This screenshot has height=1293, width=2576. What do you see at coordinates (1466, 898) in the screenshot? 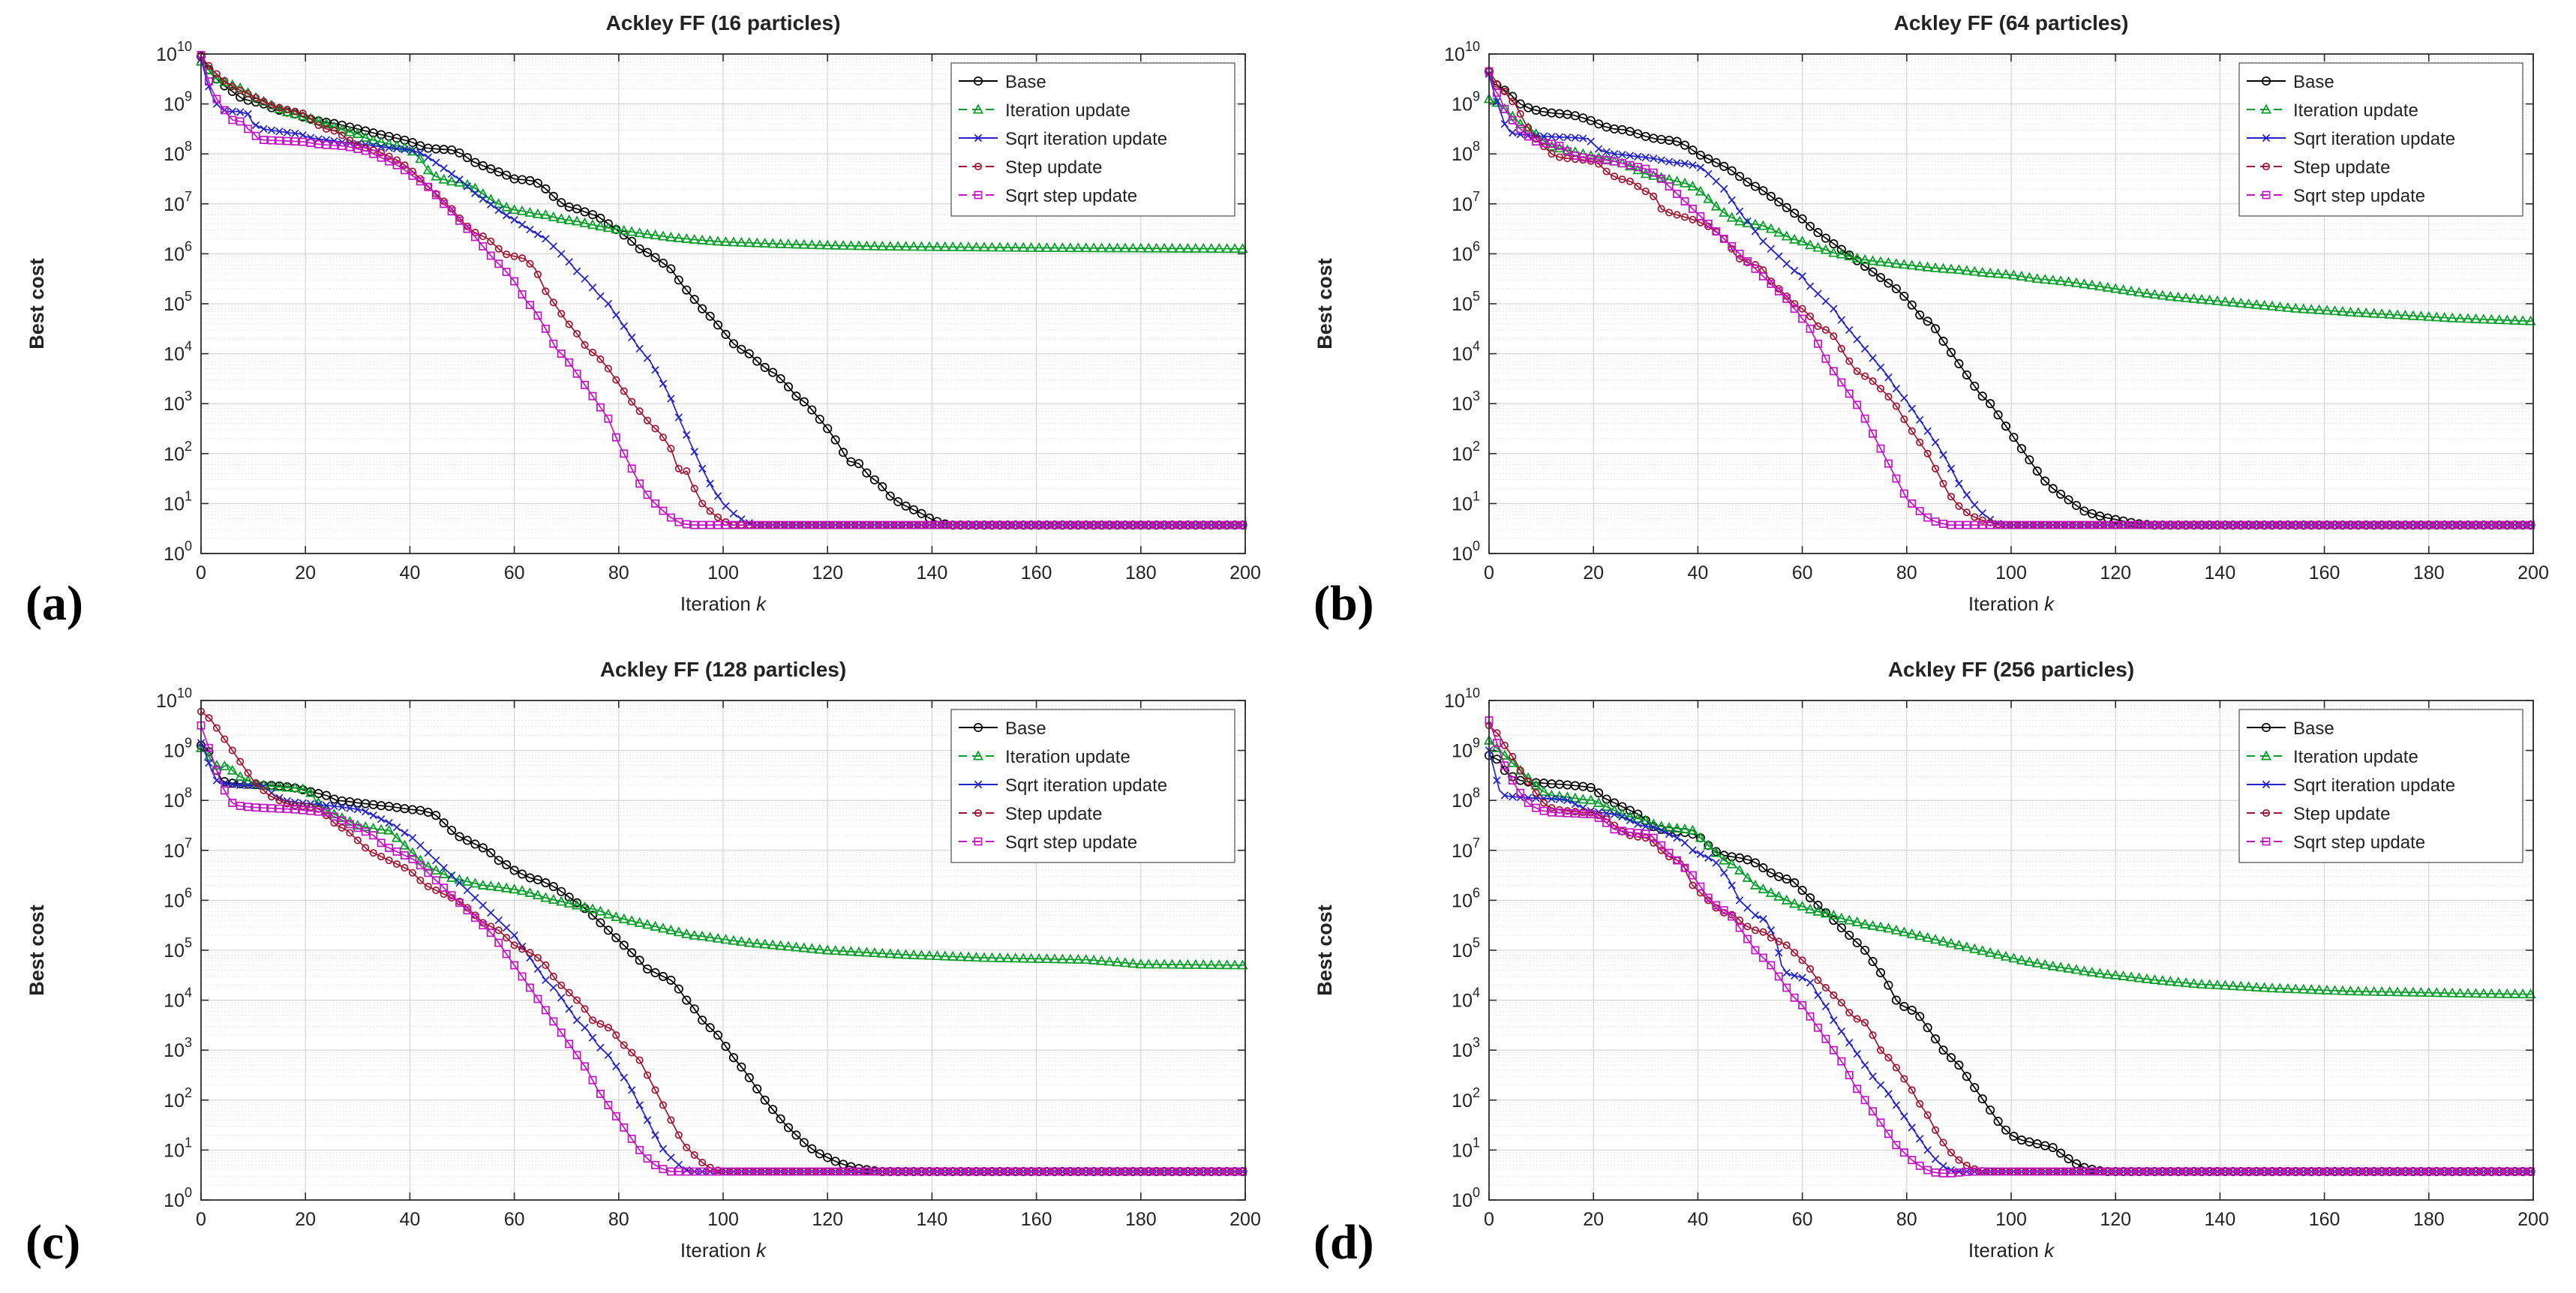
I see `svg-text: 106` at bounding box center [1466, 898].